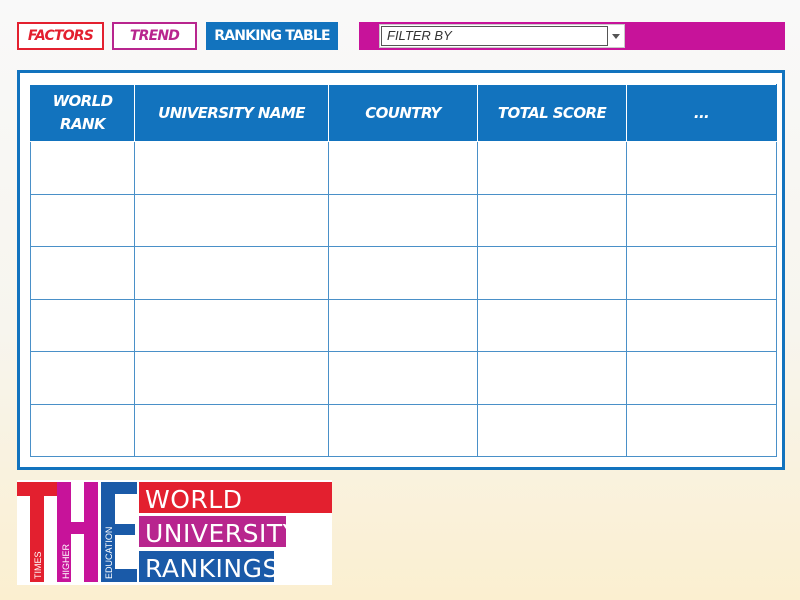 The image size is (800, 600). Describe the element at coordinates (193, 499) in the screenshot. I see `logo-world-text: WORLD` at that location.